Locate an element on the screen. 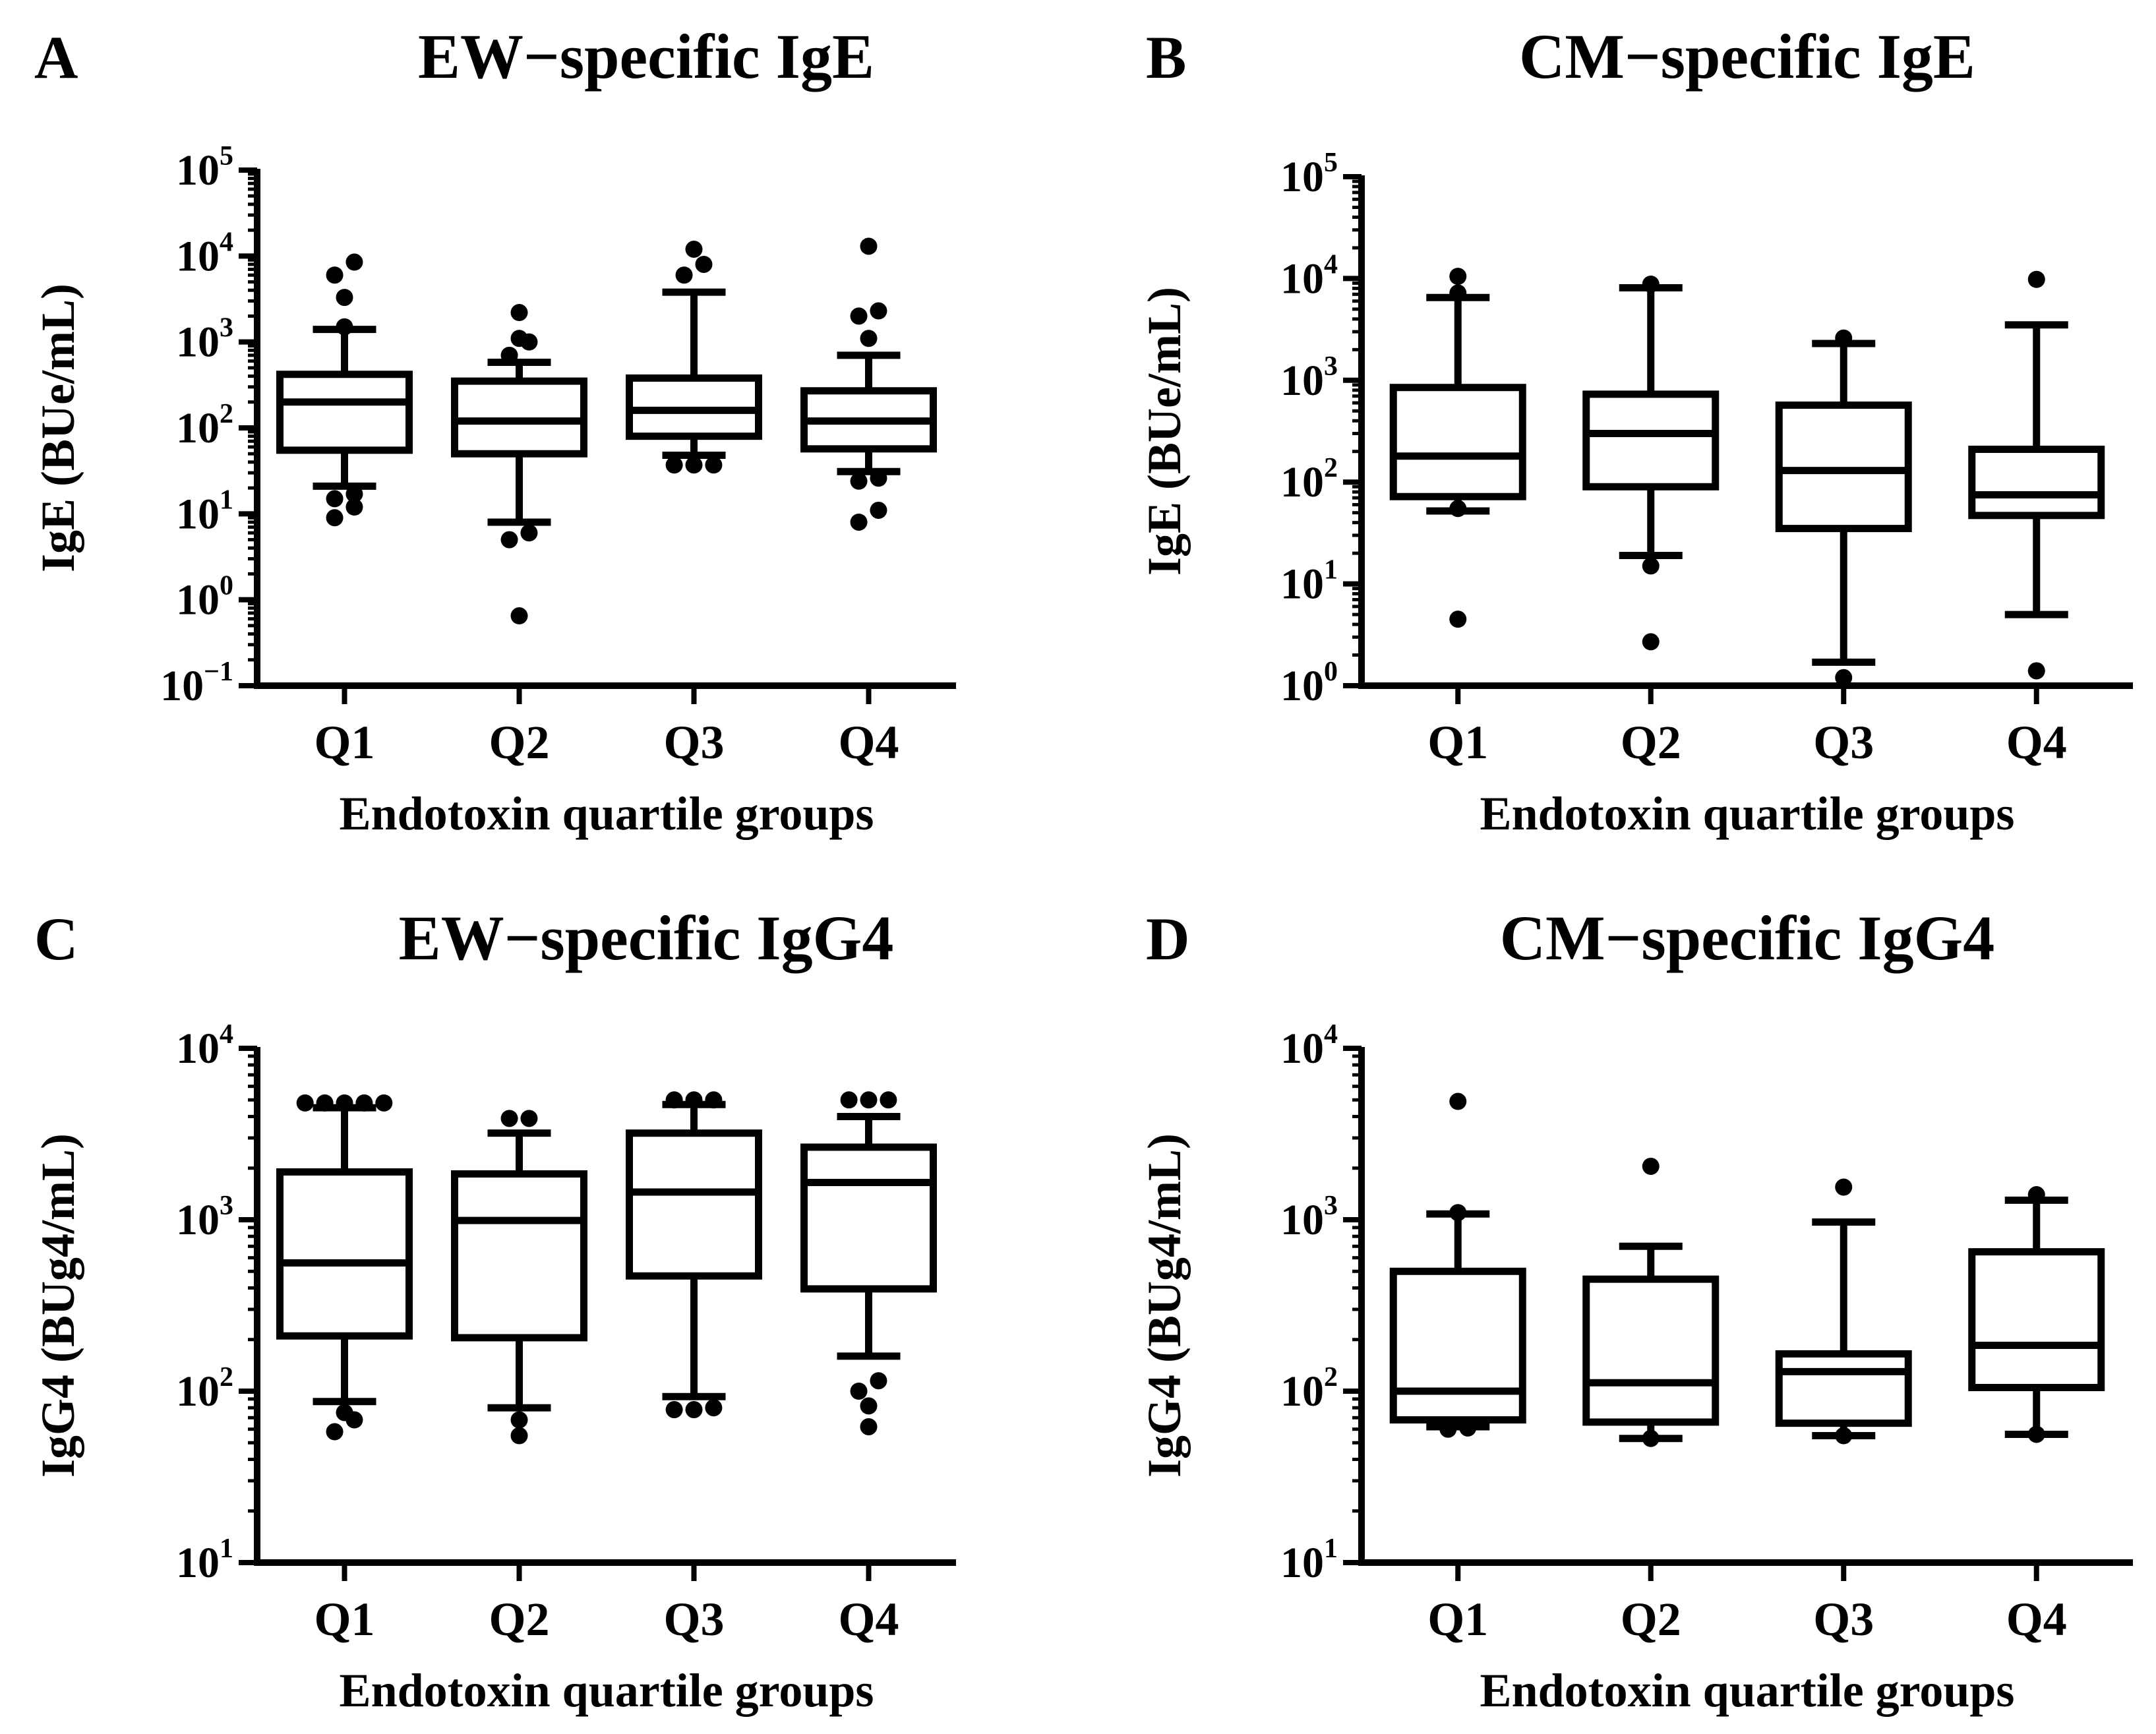 Image resolution: width=2156 pixels, height=1734 pixels. panel-letter: A is located at coordinates (56, 57).